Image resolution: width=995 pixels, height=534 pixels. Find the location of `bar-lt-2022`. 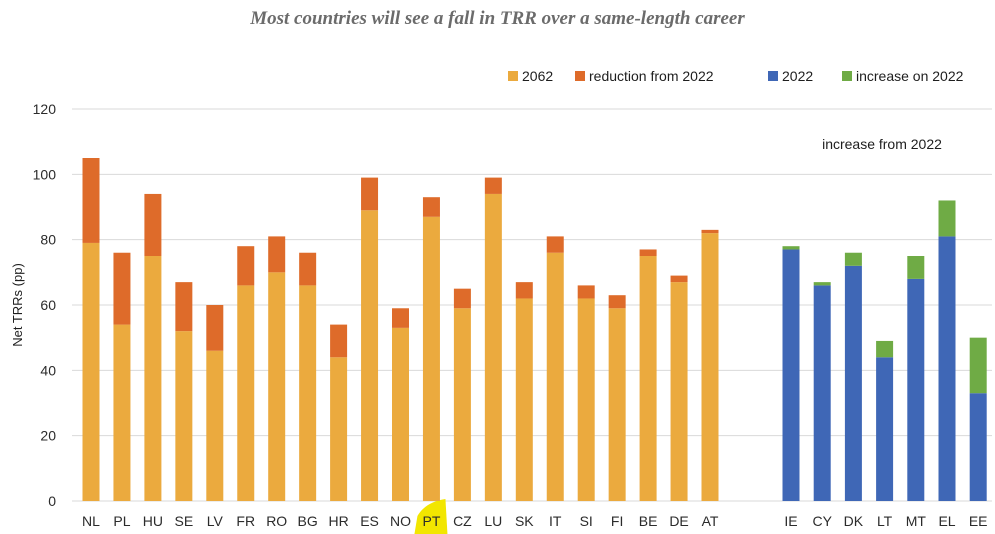

bar-lt-2022 is located at coordinates (885, 429).